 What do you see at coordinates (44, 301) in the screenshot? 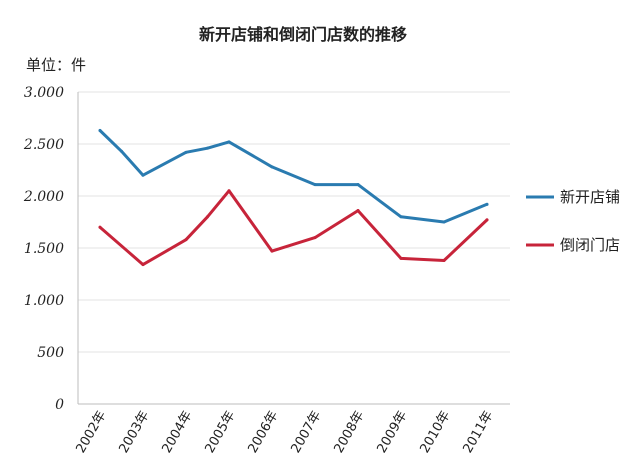
I see `y-tick-label-2: 1.000` at bounding box center [44, 301].